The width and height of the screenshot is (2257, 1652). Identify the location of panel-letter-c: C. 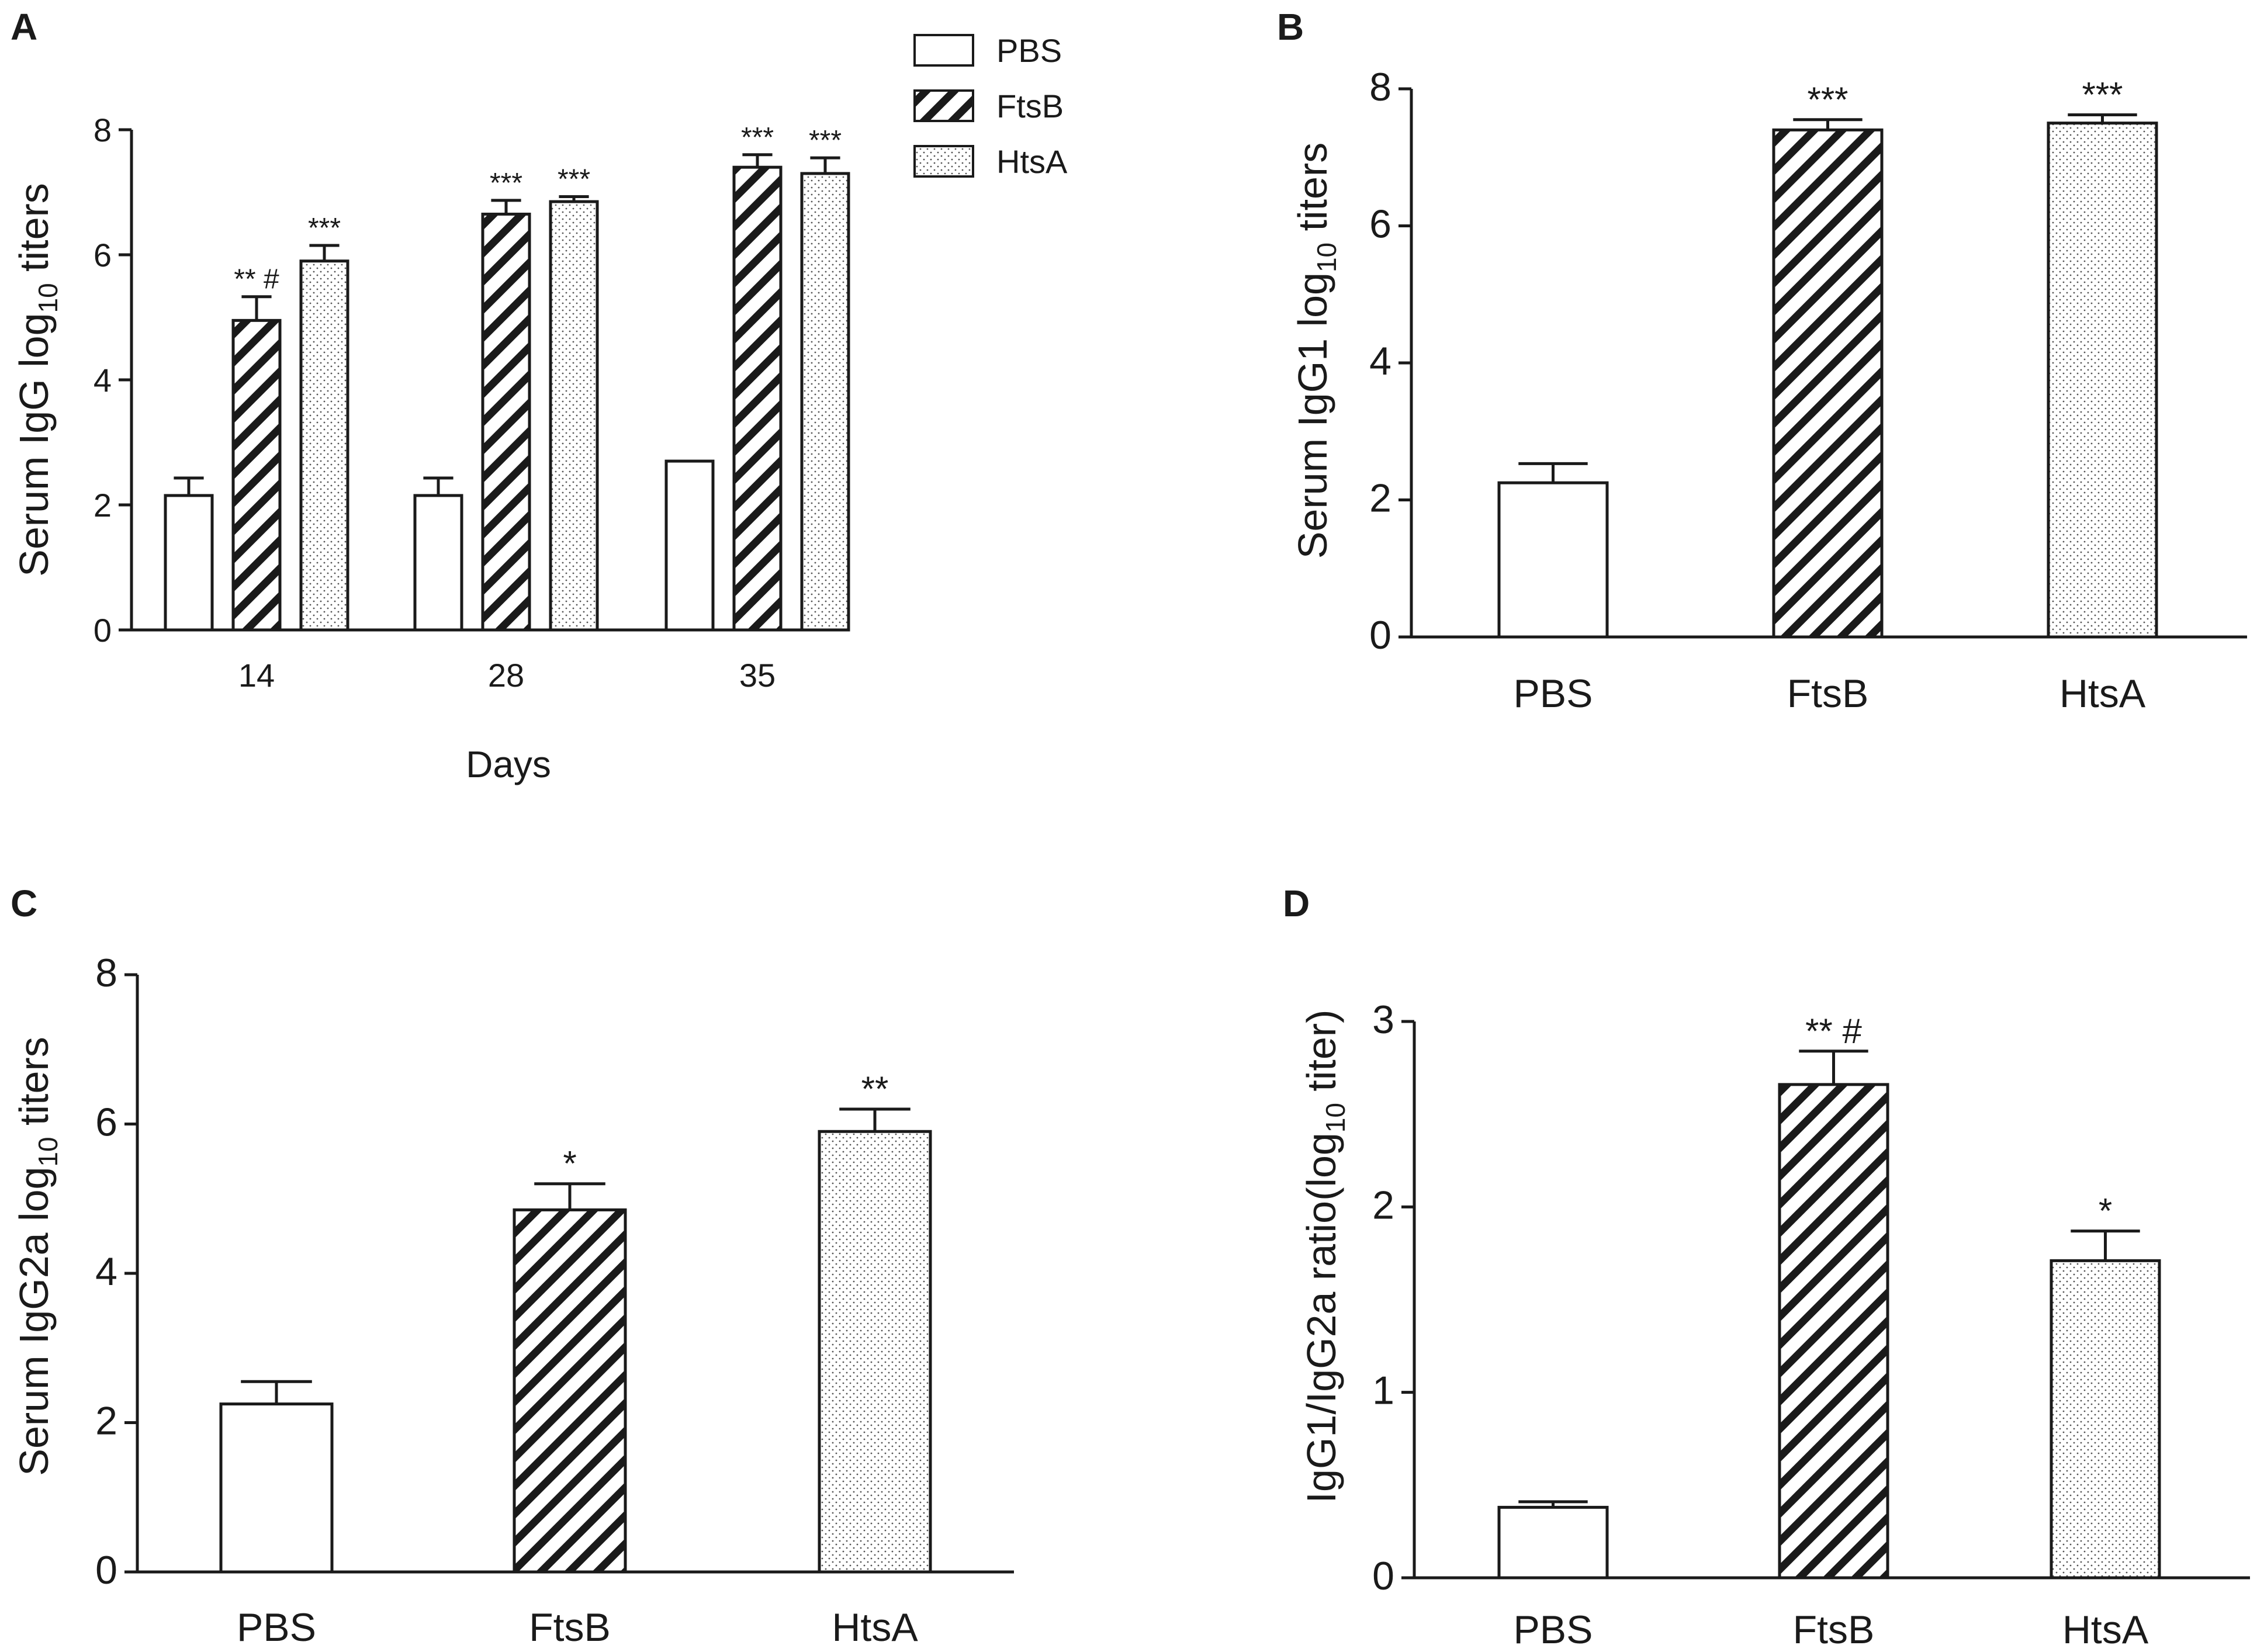
(24, 903).